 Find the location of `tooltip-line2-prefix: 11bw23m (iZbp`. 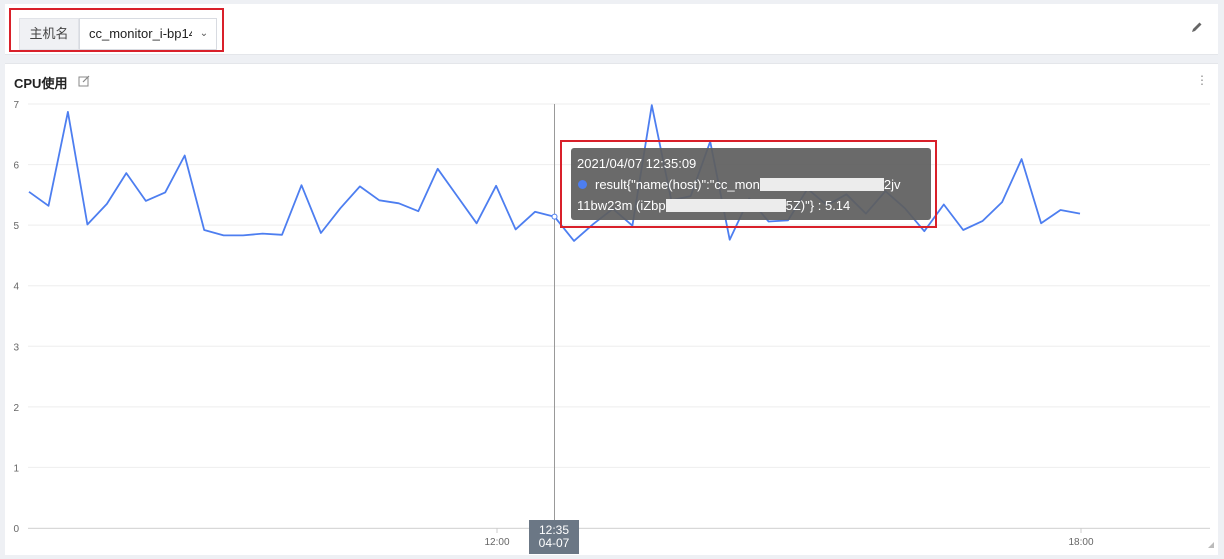

tooltip-line2-prefix: 11bw23m (iZbp is located at coordinates (621, 205).